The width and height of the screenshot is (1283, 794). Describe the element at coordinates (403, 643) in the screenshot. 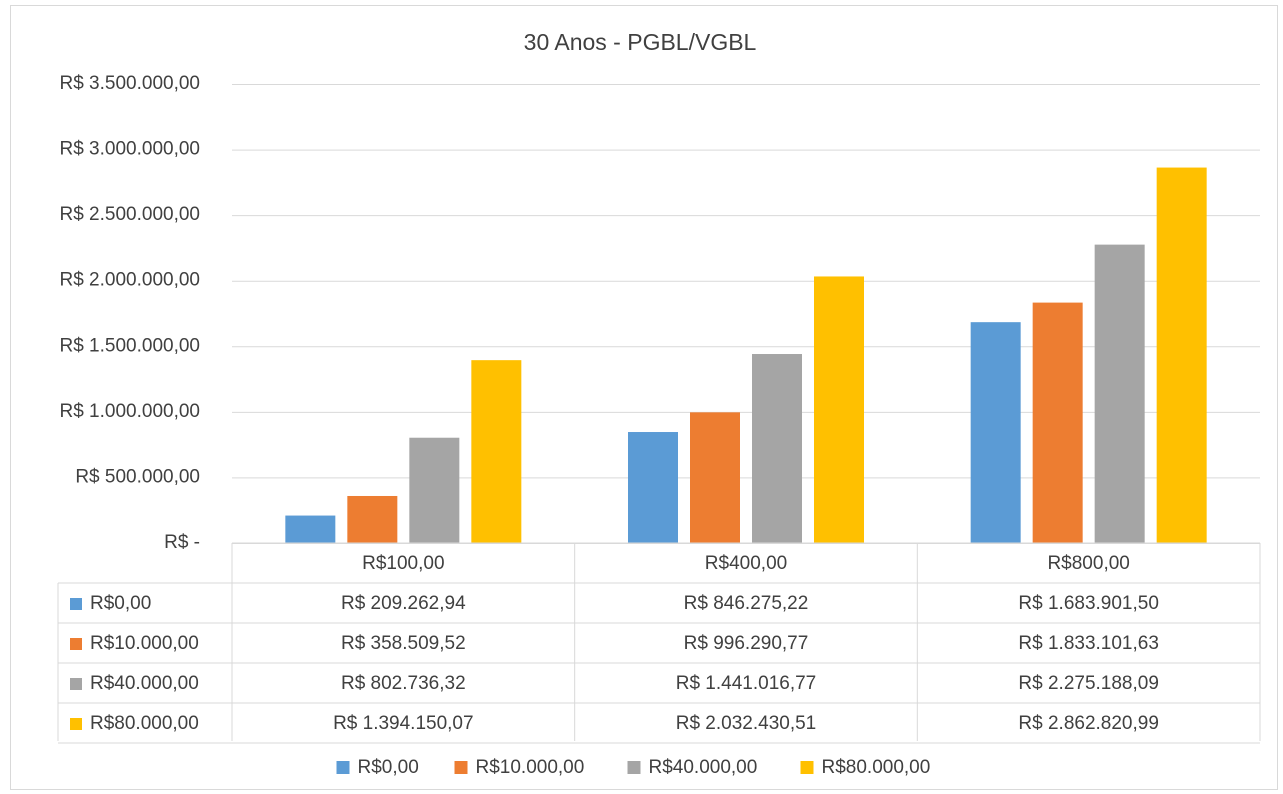

I see `table-cell: R$ 358.509,52` at that location.